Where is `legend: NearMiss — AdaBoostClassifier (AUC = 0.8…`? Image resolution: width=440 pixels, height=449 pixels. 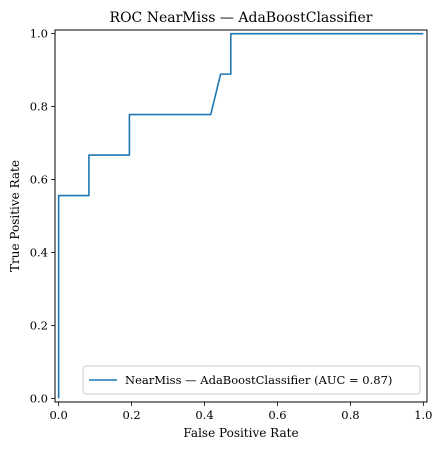
legend: NearMiss — AdaBoostClassifier (AUC = 0.8… is located at coordinates (251, 380).